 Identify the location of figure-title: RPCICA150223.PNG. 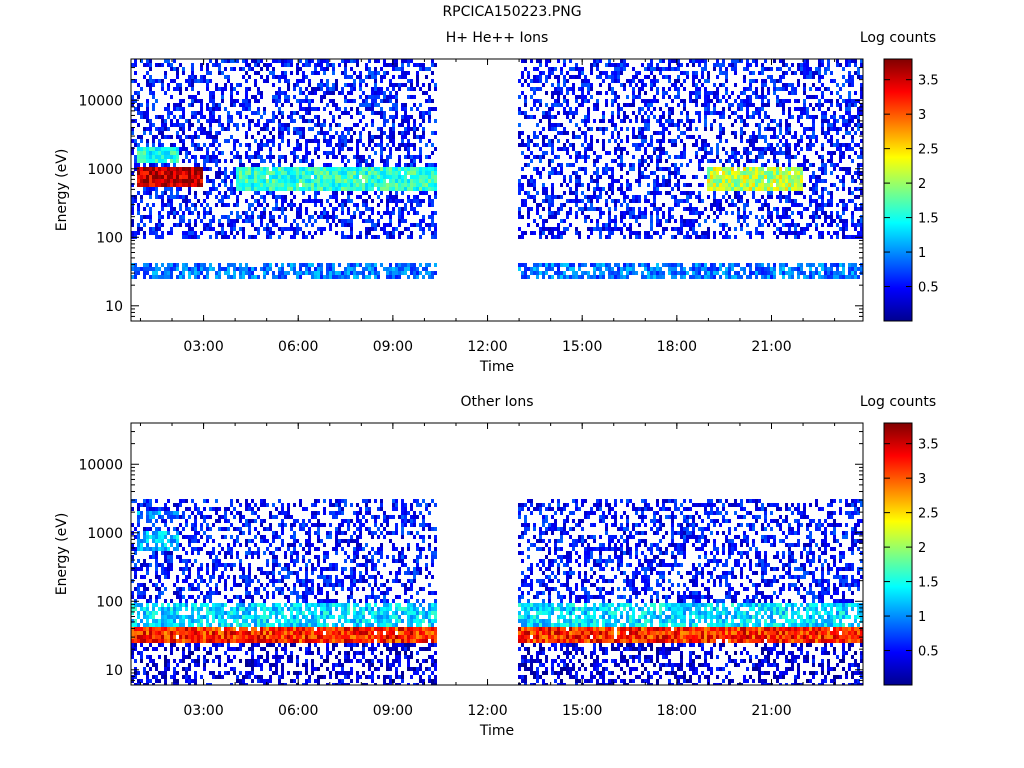
(512, 12).